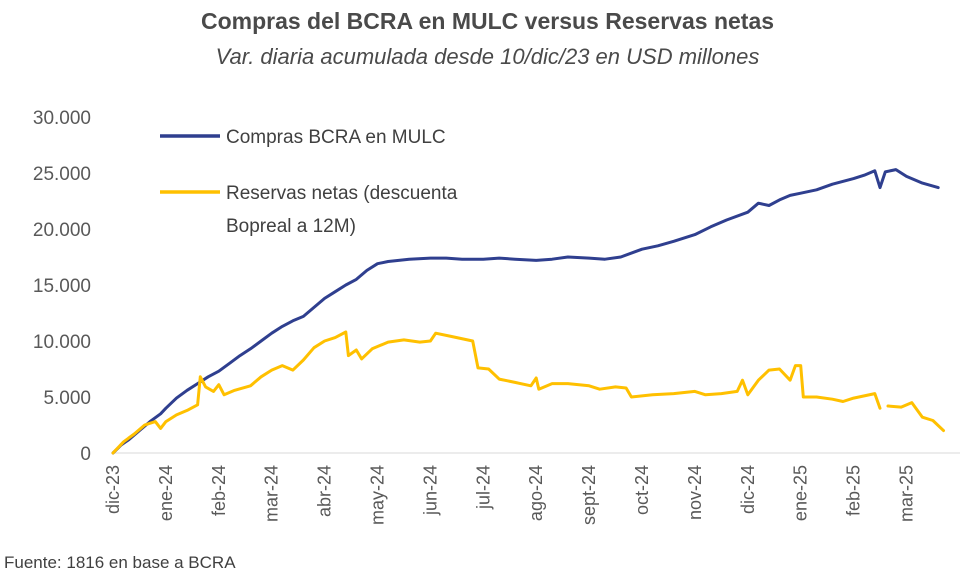 The height and width of the screenshot is (578, 975). I want to click on x-tick-label: mar-24, so click(272, 493).